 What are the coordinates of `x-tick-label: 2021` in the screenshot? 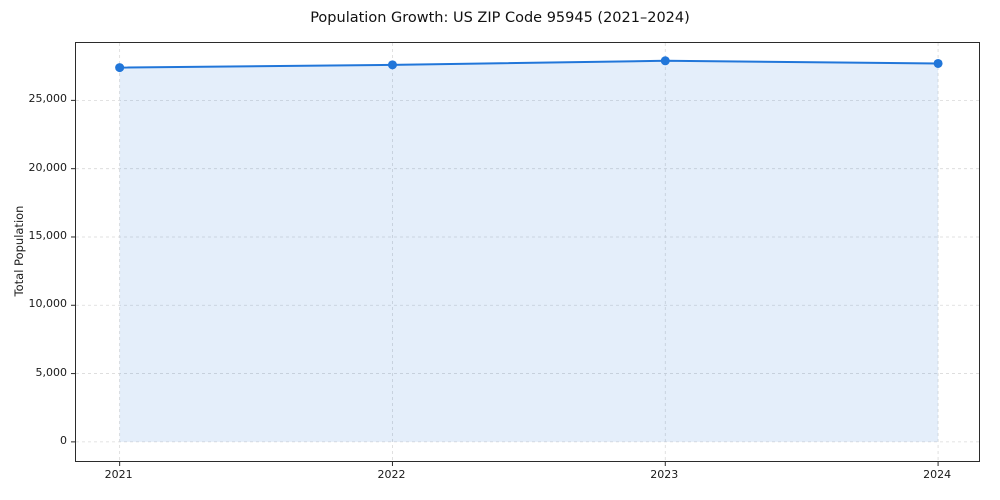 It's located at (118, 474).